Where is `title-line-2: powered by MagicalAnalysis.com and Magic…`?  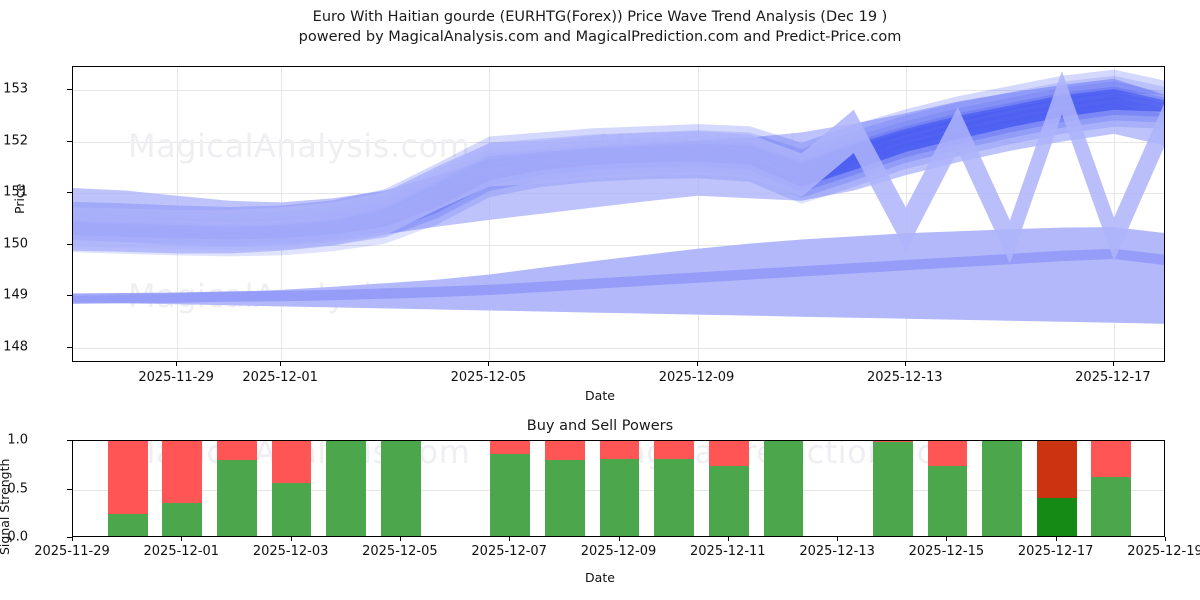 title-line-2: powered by MagicalAnalysis.com and Magic… is located at coordinates (600, 36).